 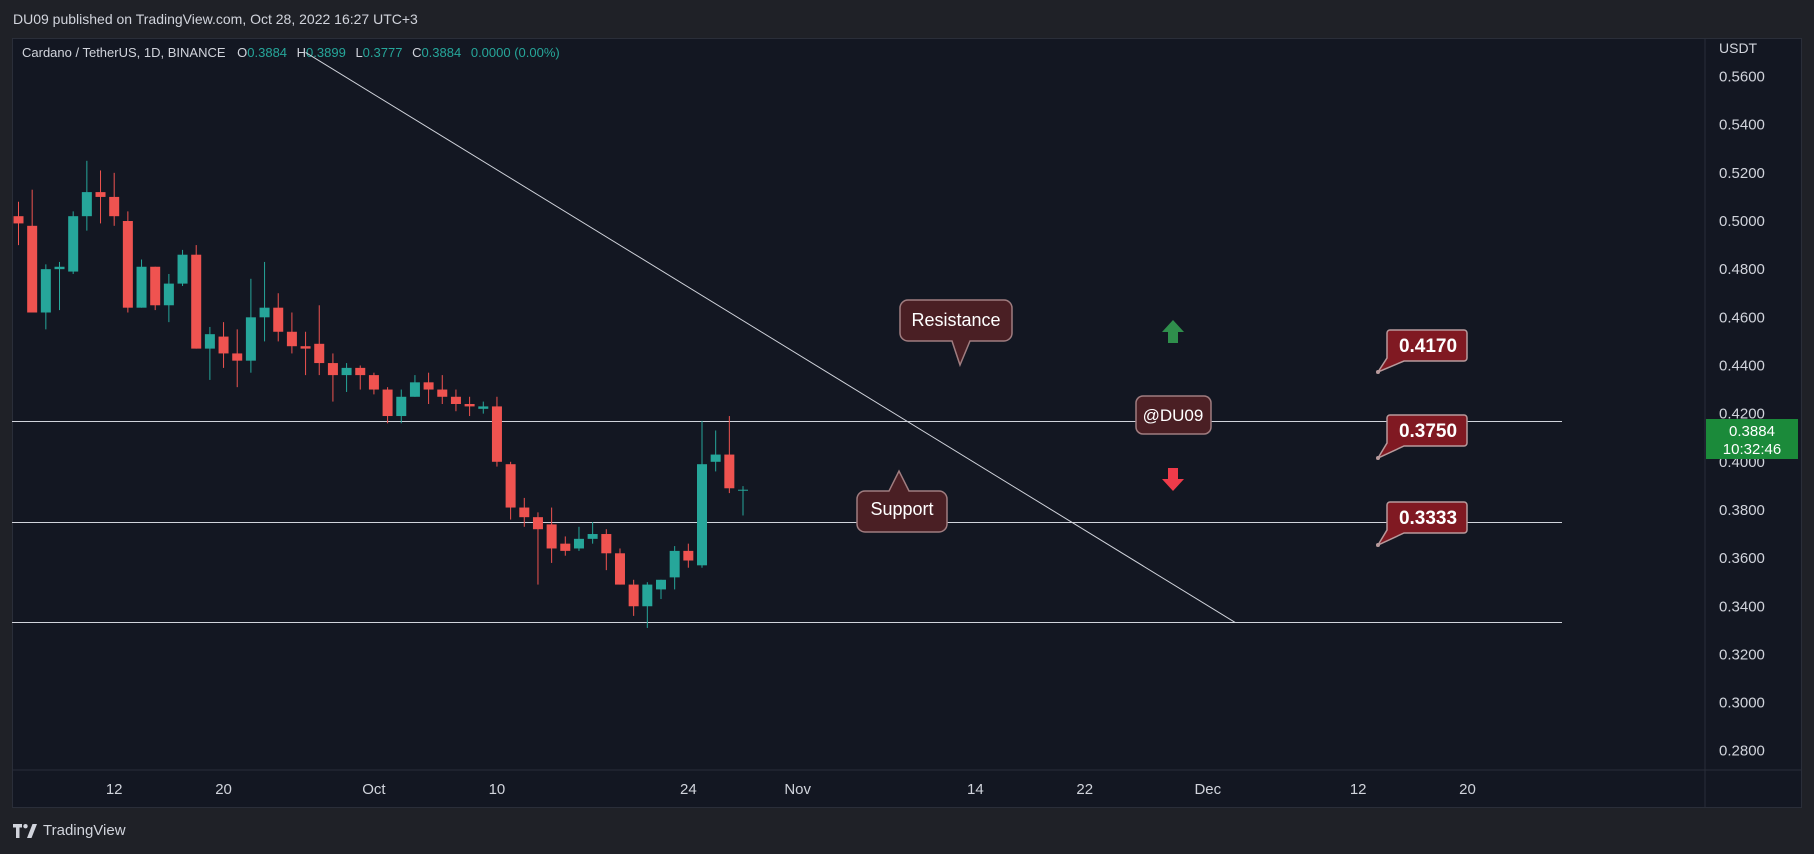 I want to click on support-callout: Support, so click(x=902, y=501).